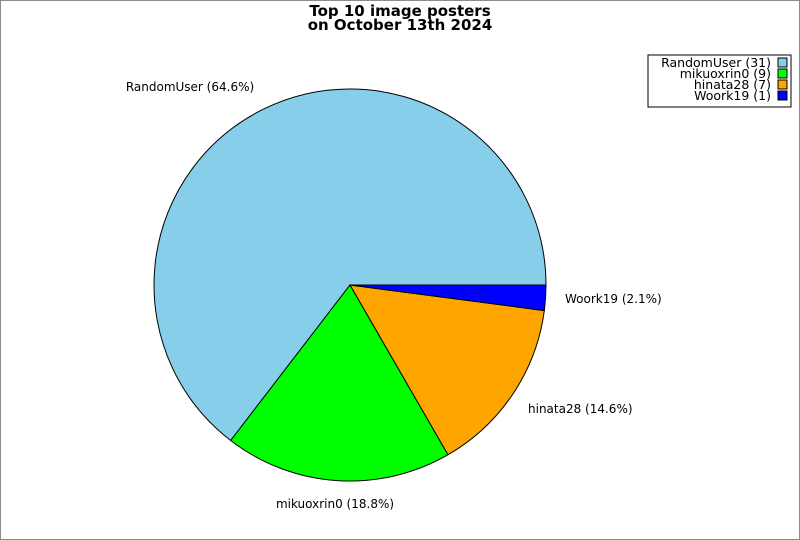 The width and height of the screenshot is (800, 540). What do you see at coordinates (400, 25) in the screenshot?
I see `chart-title-line-2: on October 13th 2024` at bounding box center [400, 25].